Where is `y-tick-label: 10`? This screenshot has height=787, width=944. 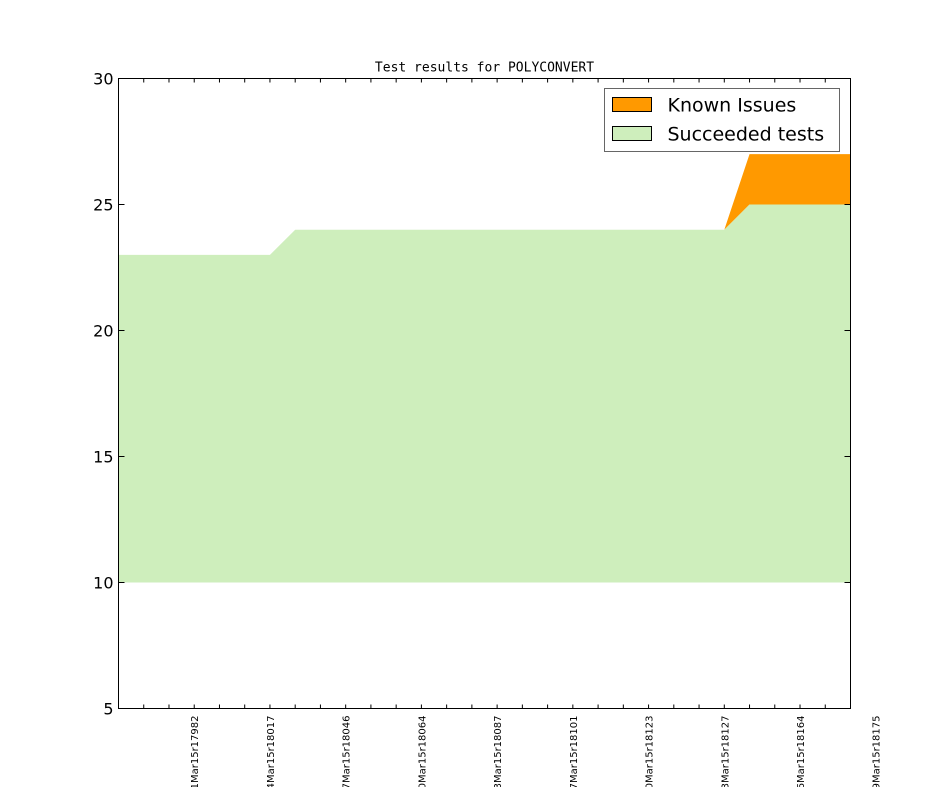 y-tick-label: 10 is located at coordinates (103, 583).